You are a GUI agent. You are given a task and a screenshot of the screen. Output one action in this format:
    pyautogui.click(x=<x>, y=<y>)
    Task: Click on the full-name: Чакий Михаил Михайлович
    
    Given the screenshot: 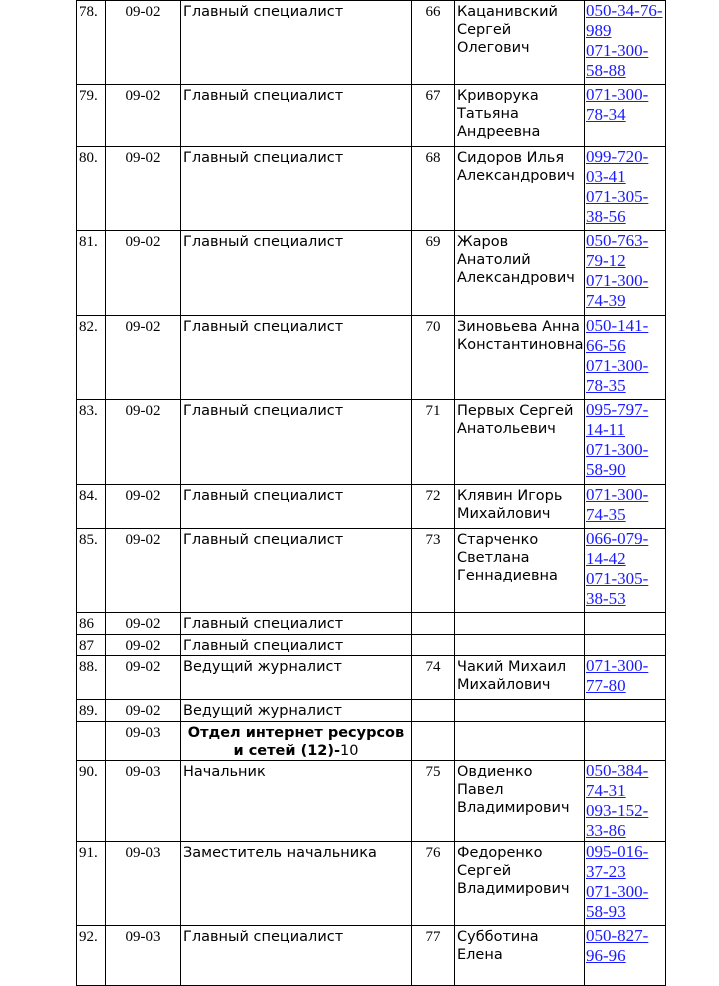 What is the action you would take?
    pyautogui.click(x=519, y=677)
    